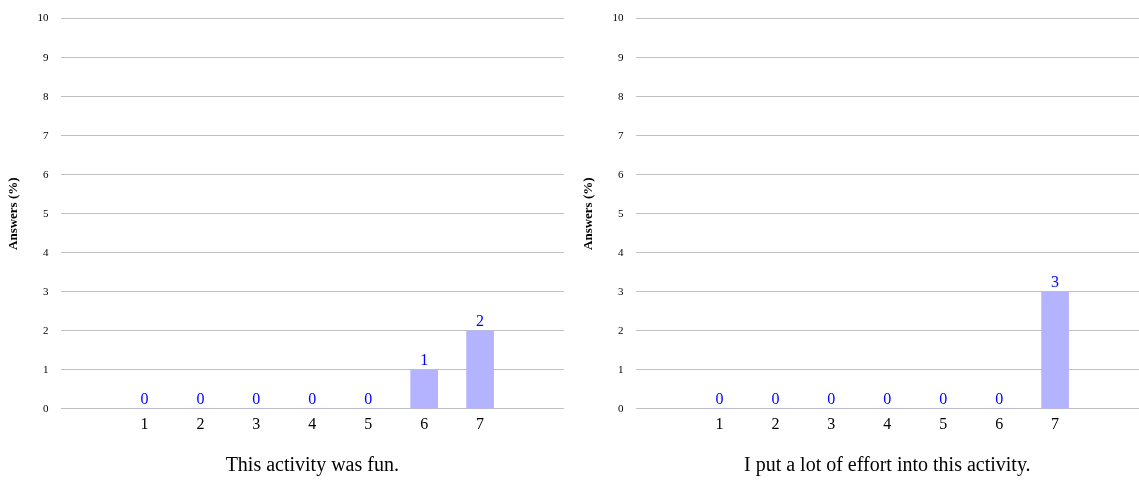 Image resolution: width=1139 pixels, height=484 pixels. Describe the element at coordinates (887, 465) in the screenshot. I see `x-axis-title: I put a lot of effort into this activity.` at that location.